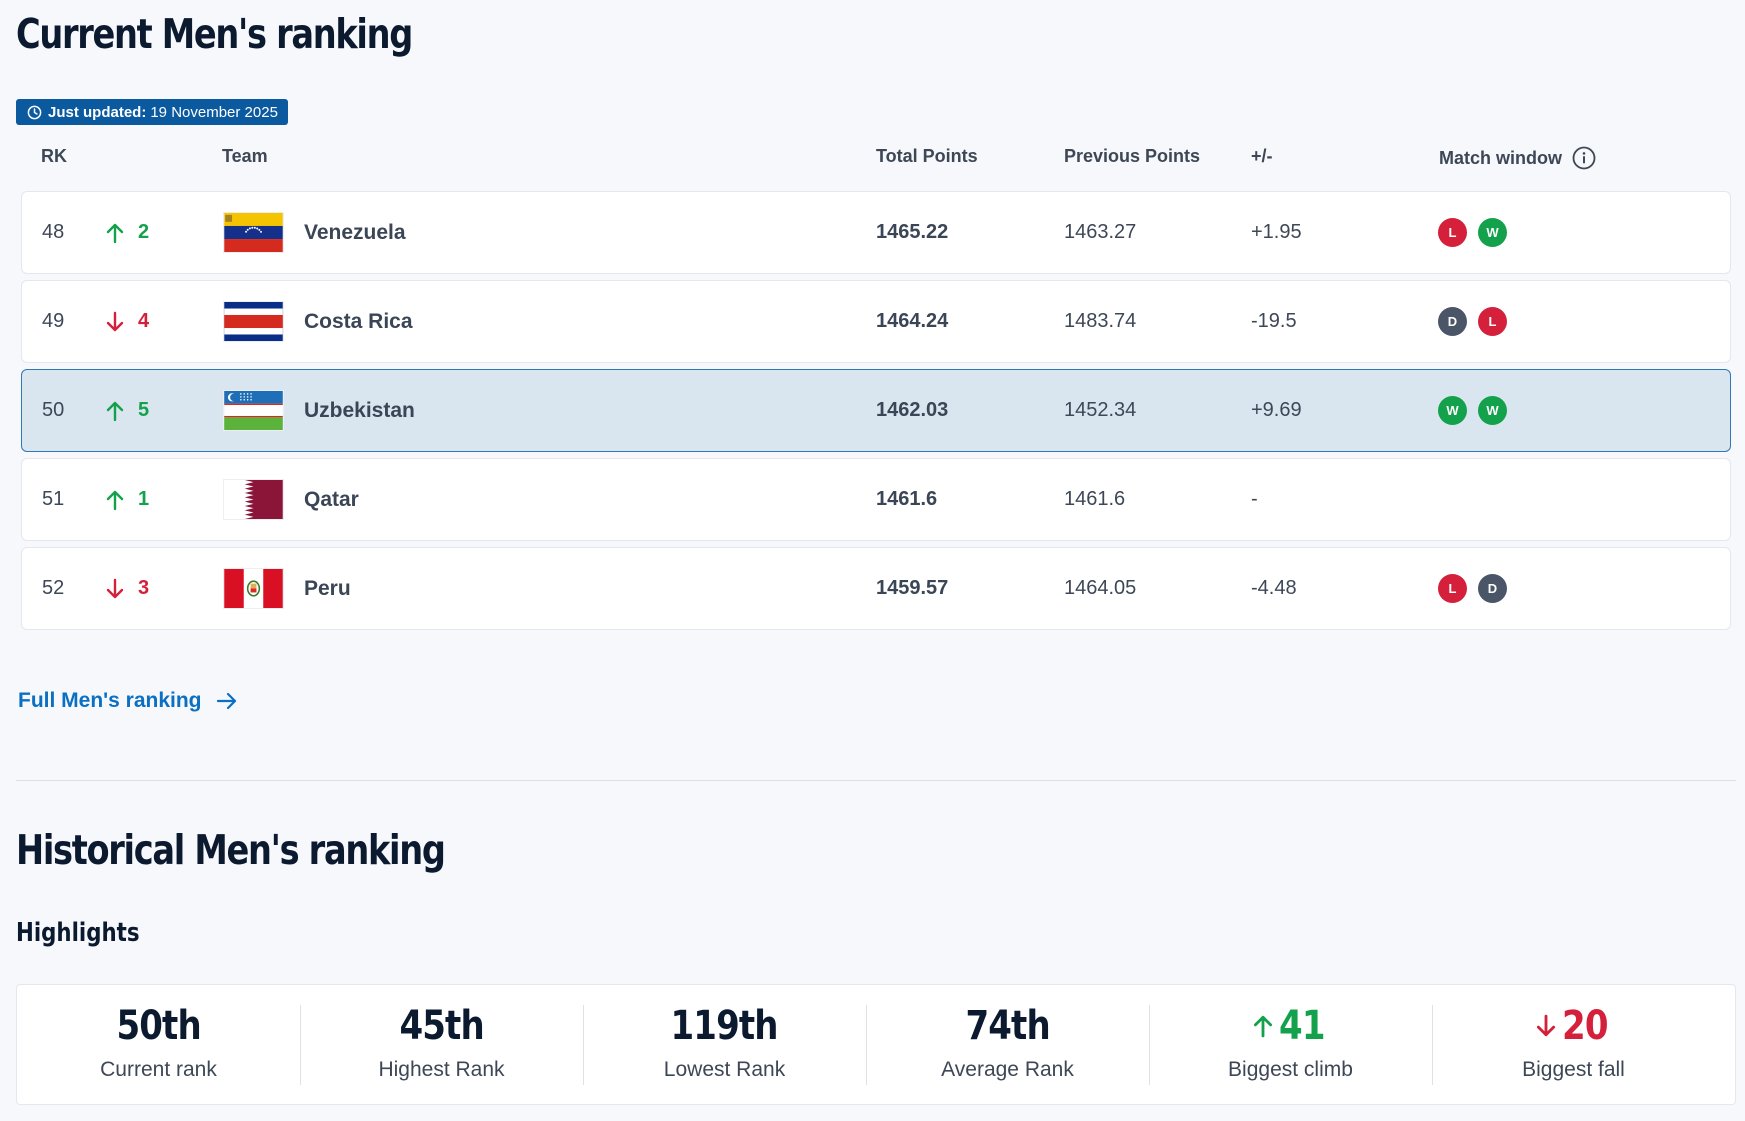 The width and height of the screenshot is (1745, 1121). Describe the element at coordinates (1276, 410) in the screenshot. I see `points-diff-cell: +9.69` at that location.